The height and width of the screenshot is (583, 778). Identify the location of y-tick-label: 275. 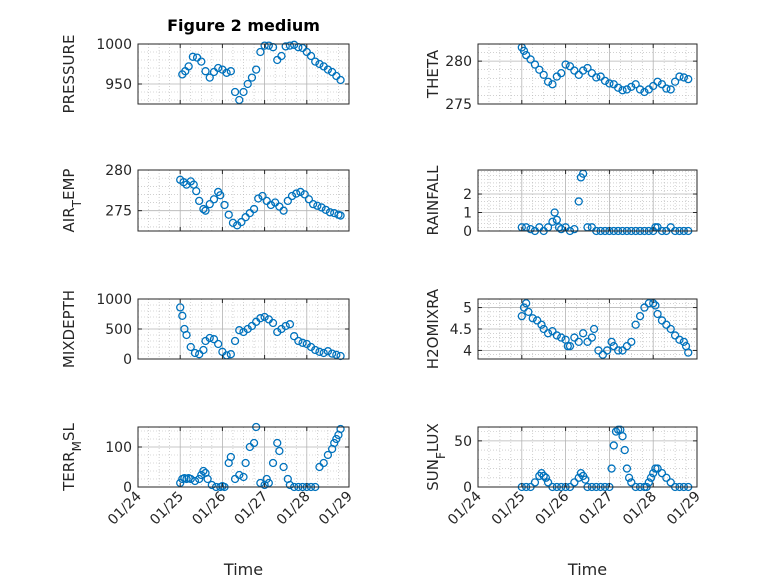
(458, 105).